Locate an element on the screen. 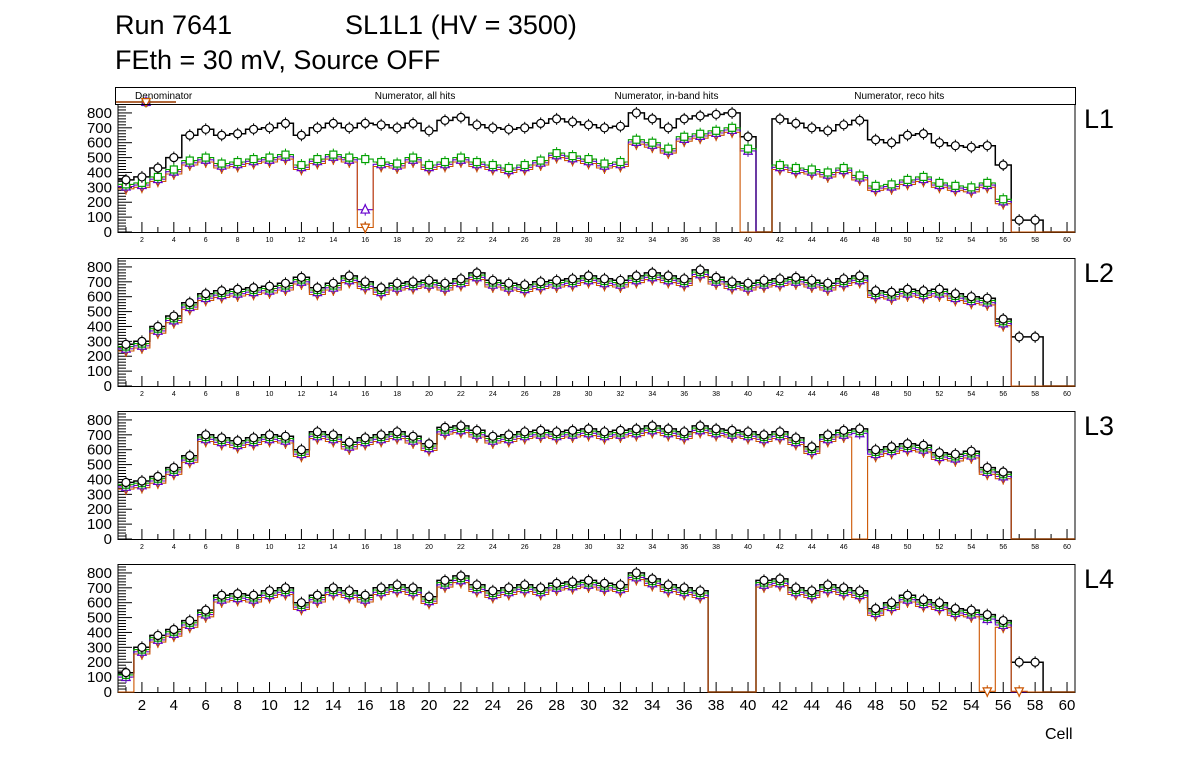  svg-text: 12 is located at coordinates (302, 547).